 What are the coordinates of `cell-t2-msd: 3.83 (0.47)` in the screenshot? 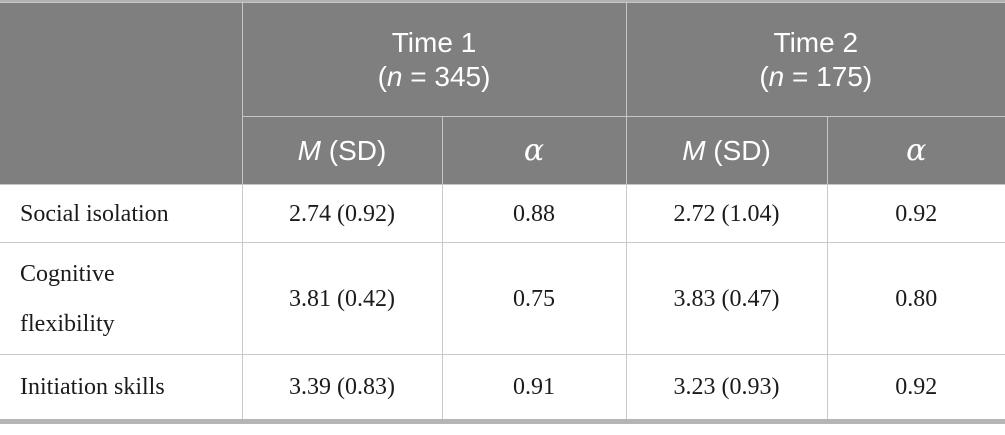 It's located at (726, 298).